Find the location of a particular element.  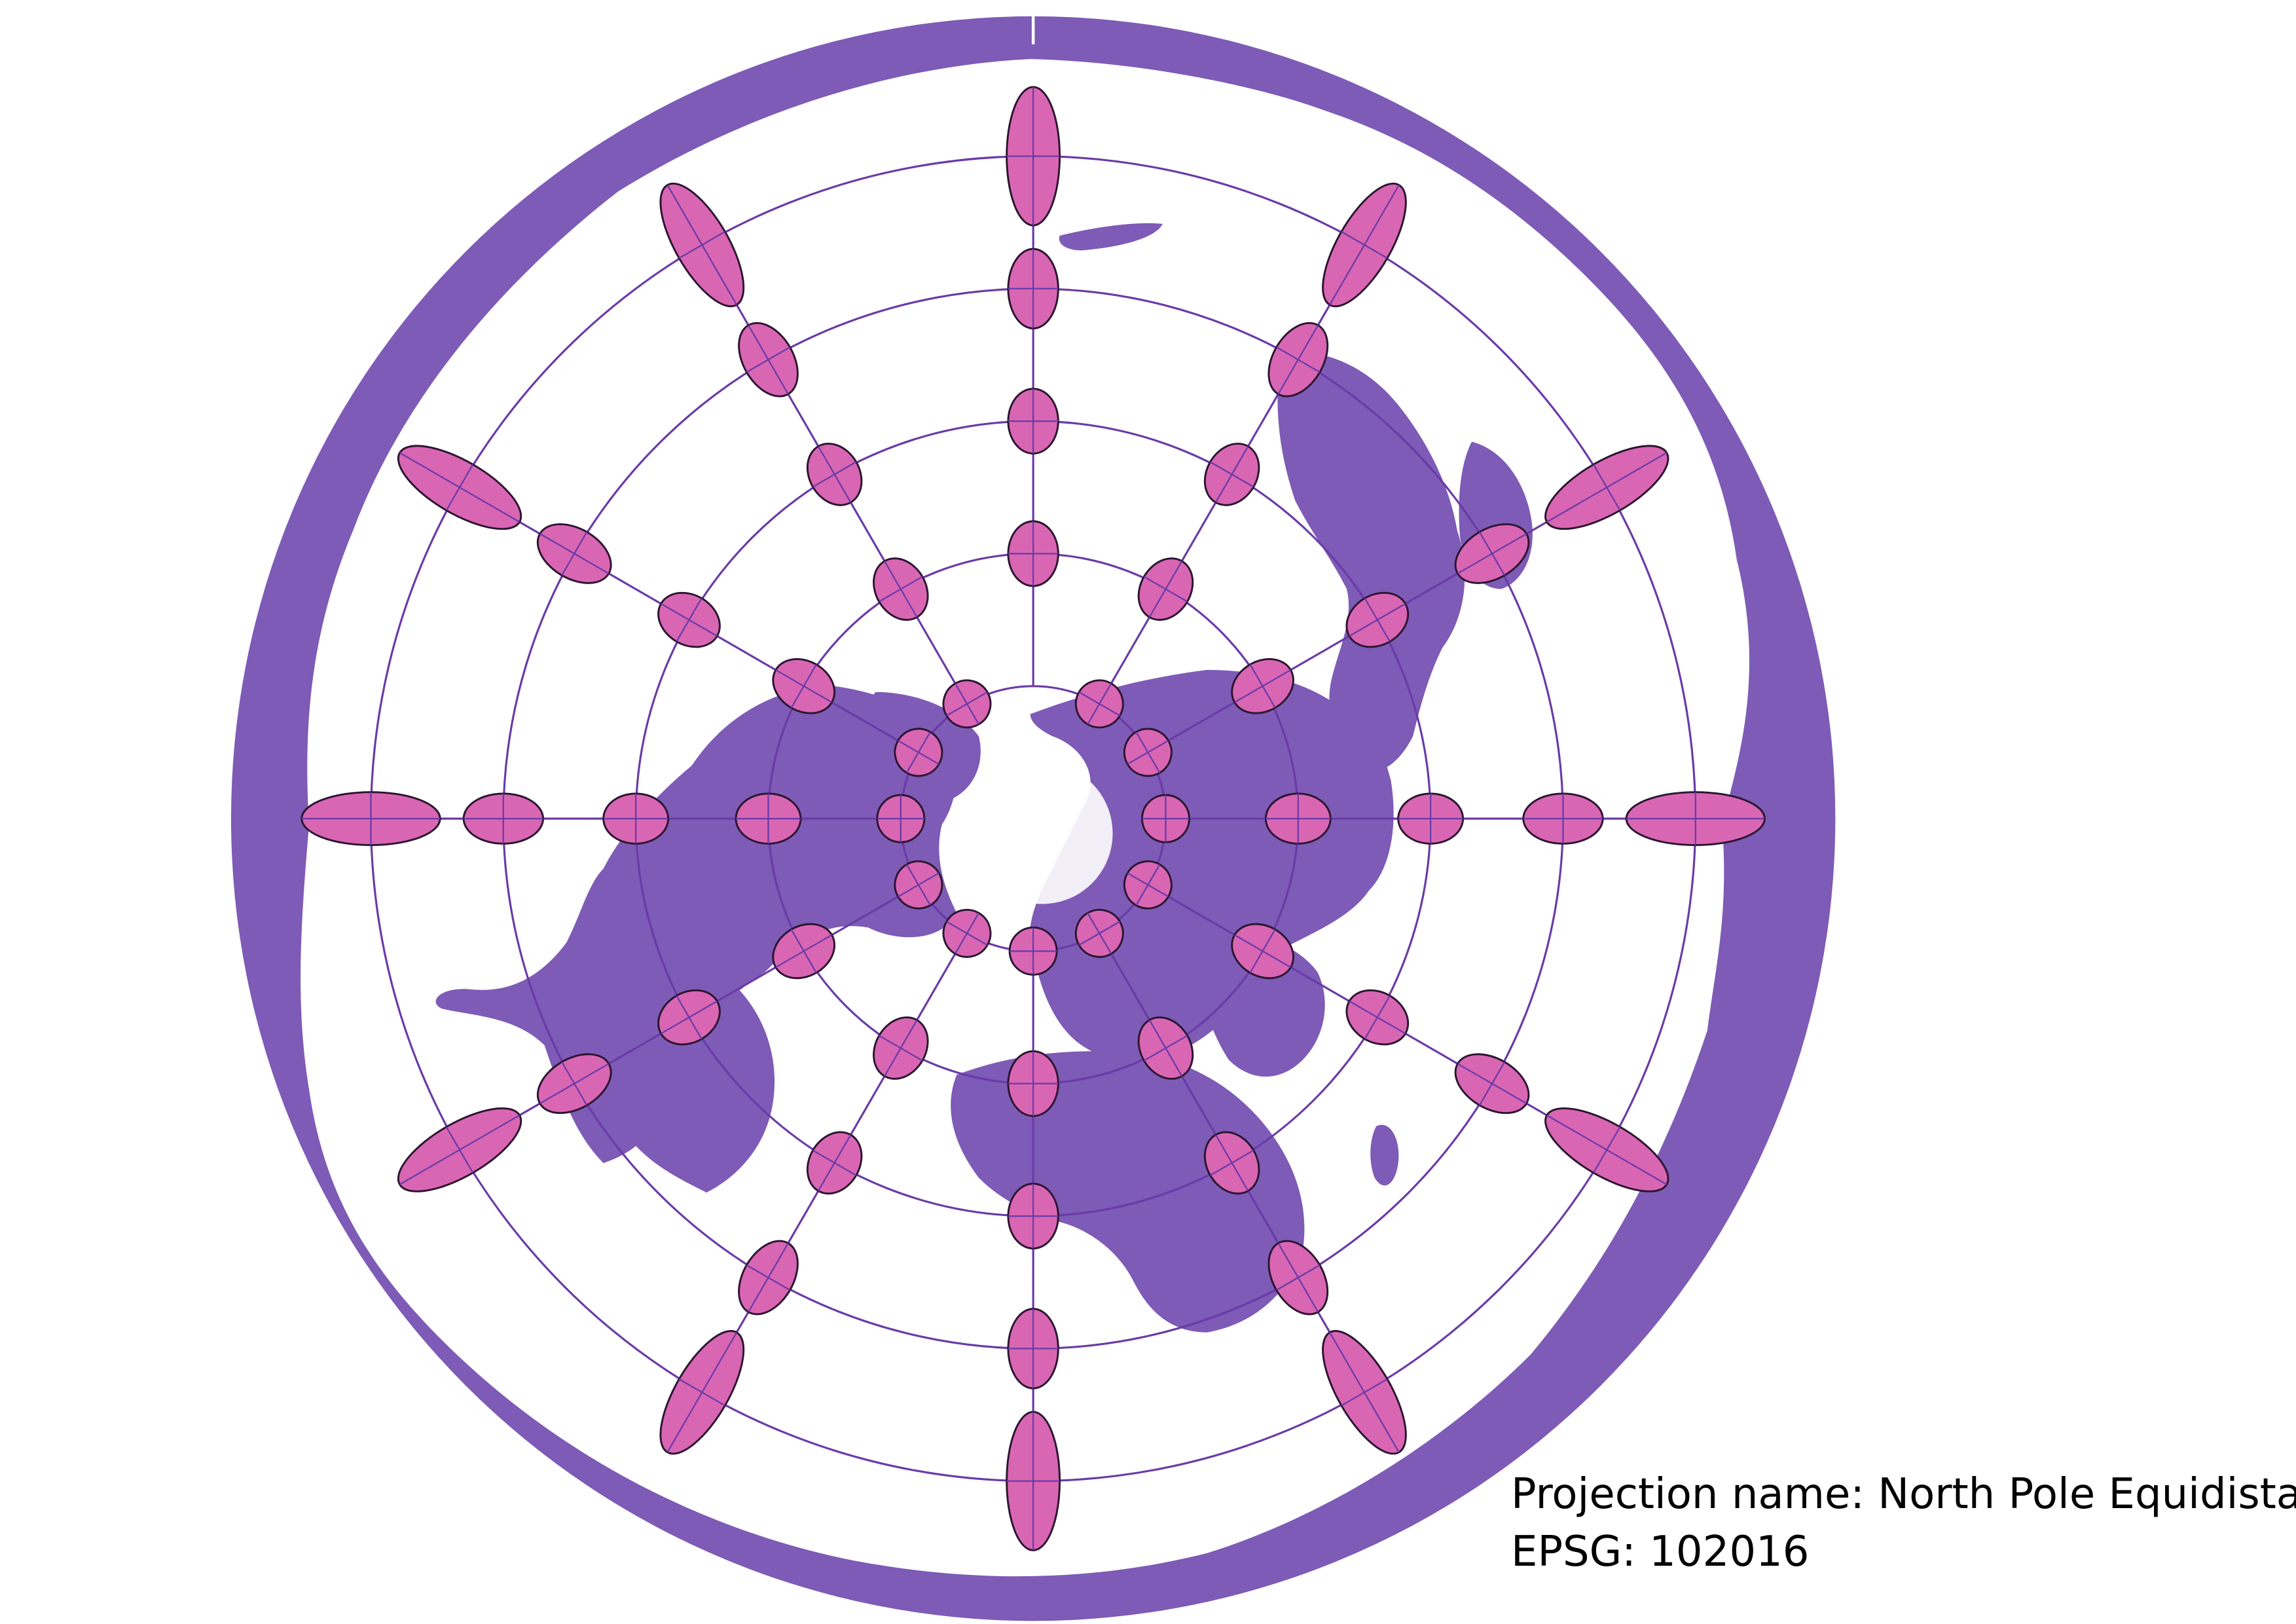

epsg-code-label: EPSG: 102016 is located at coordinates (1660, 1552).